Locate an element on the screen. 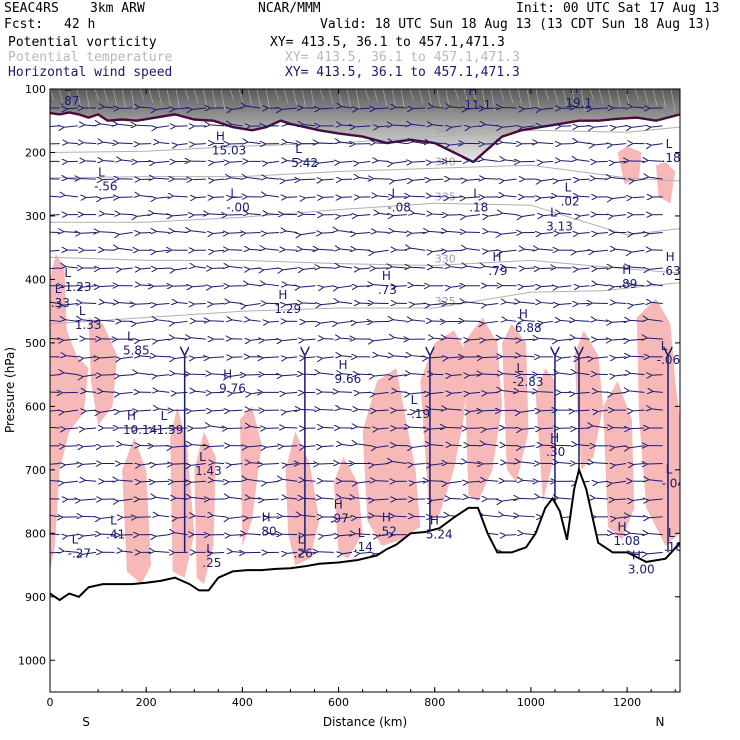 Image resolution: width=740 pixels, height=740 pixels. annotation-value: .97 is located at coordinates (339, 519).